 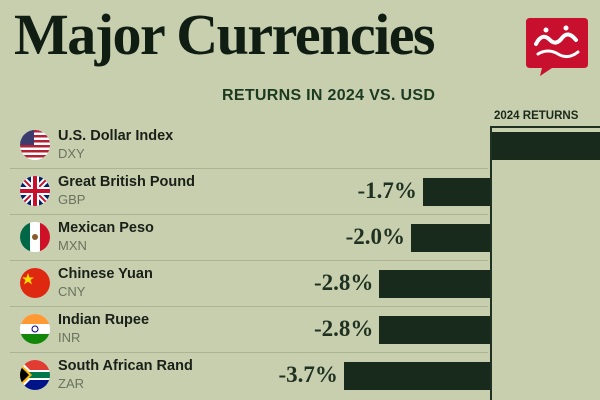 I want to click on currency-code: DXY, so click(x=71, y=153).